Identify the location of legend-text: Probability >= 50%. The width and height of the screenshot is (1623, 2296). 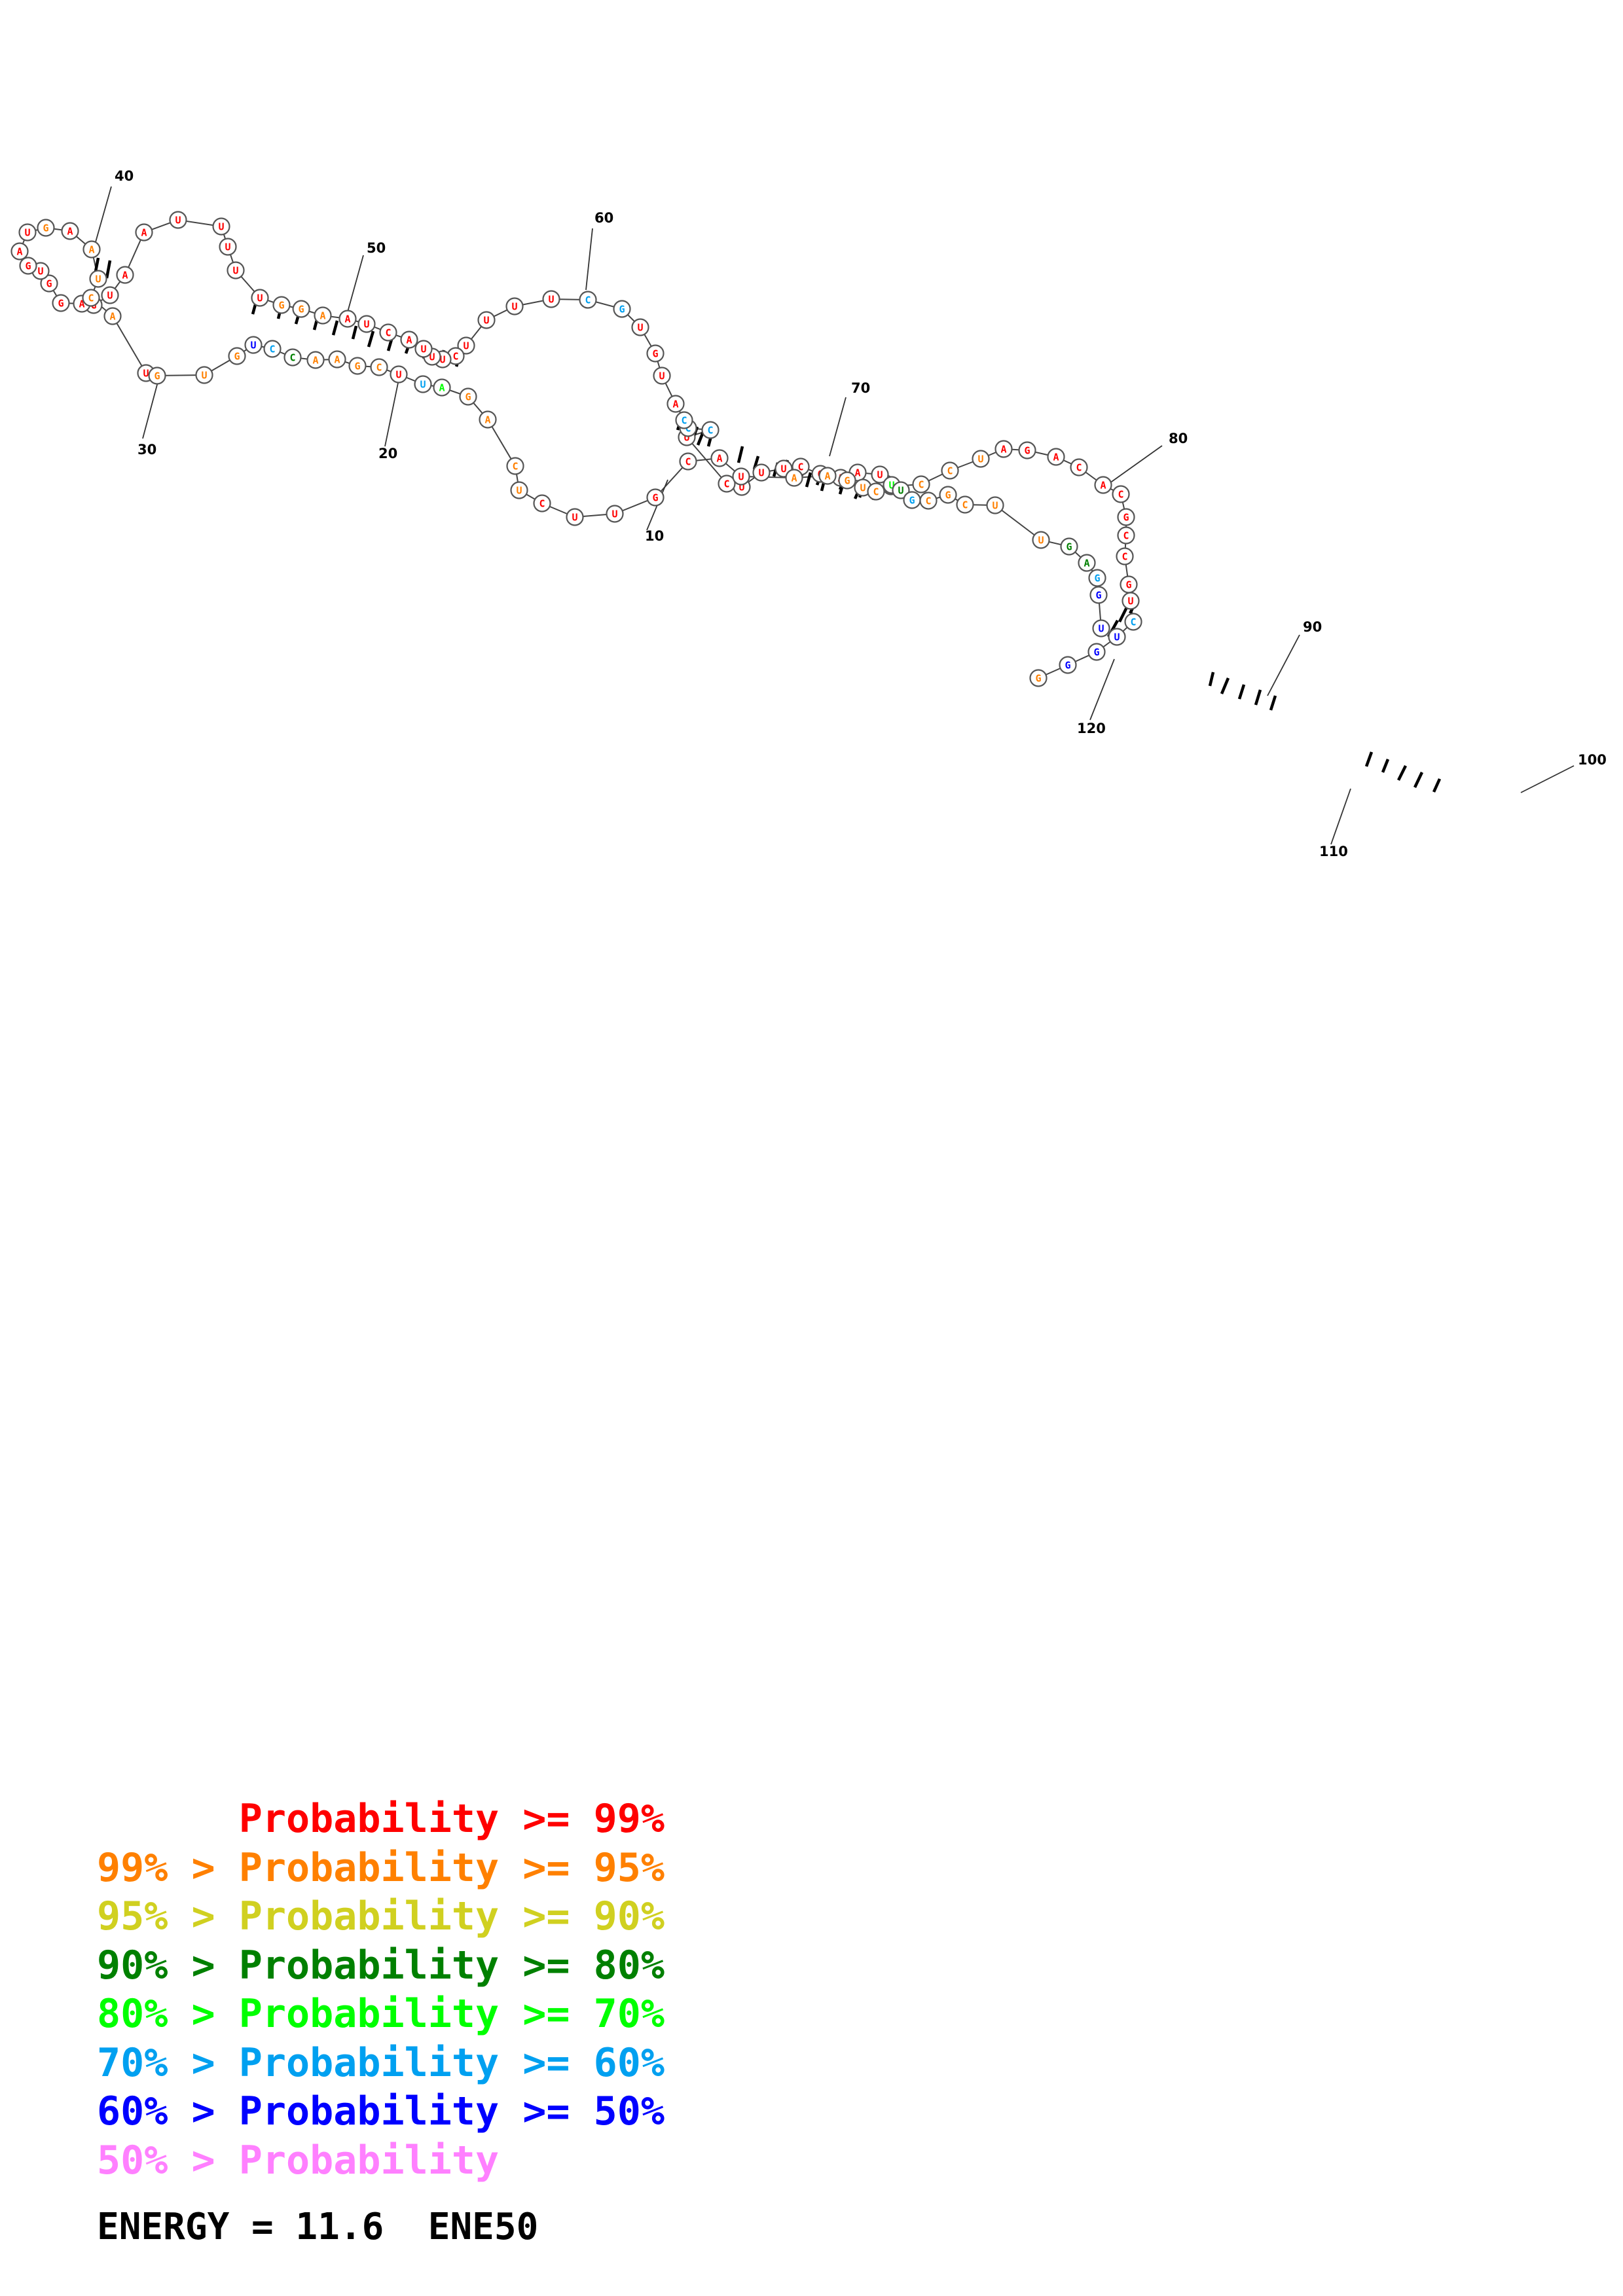
(451, 2111).